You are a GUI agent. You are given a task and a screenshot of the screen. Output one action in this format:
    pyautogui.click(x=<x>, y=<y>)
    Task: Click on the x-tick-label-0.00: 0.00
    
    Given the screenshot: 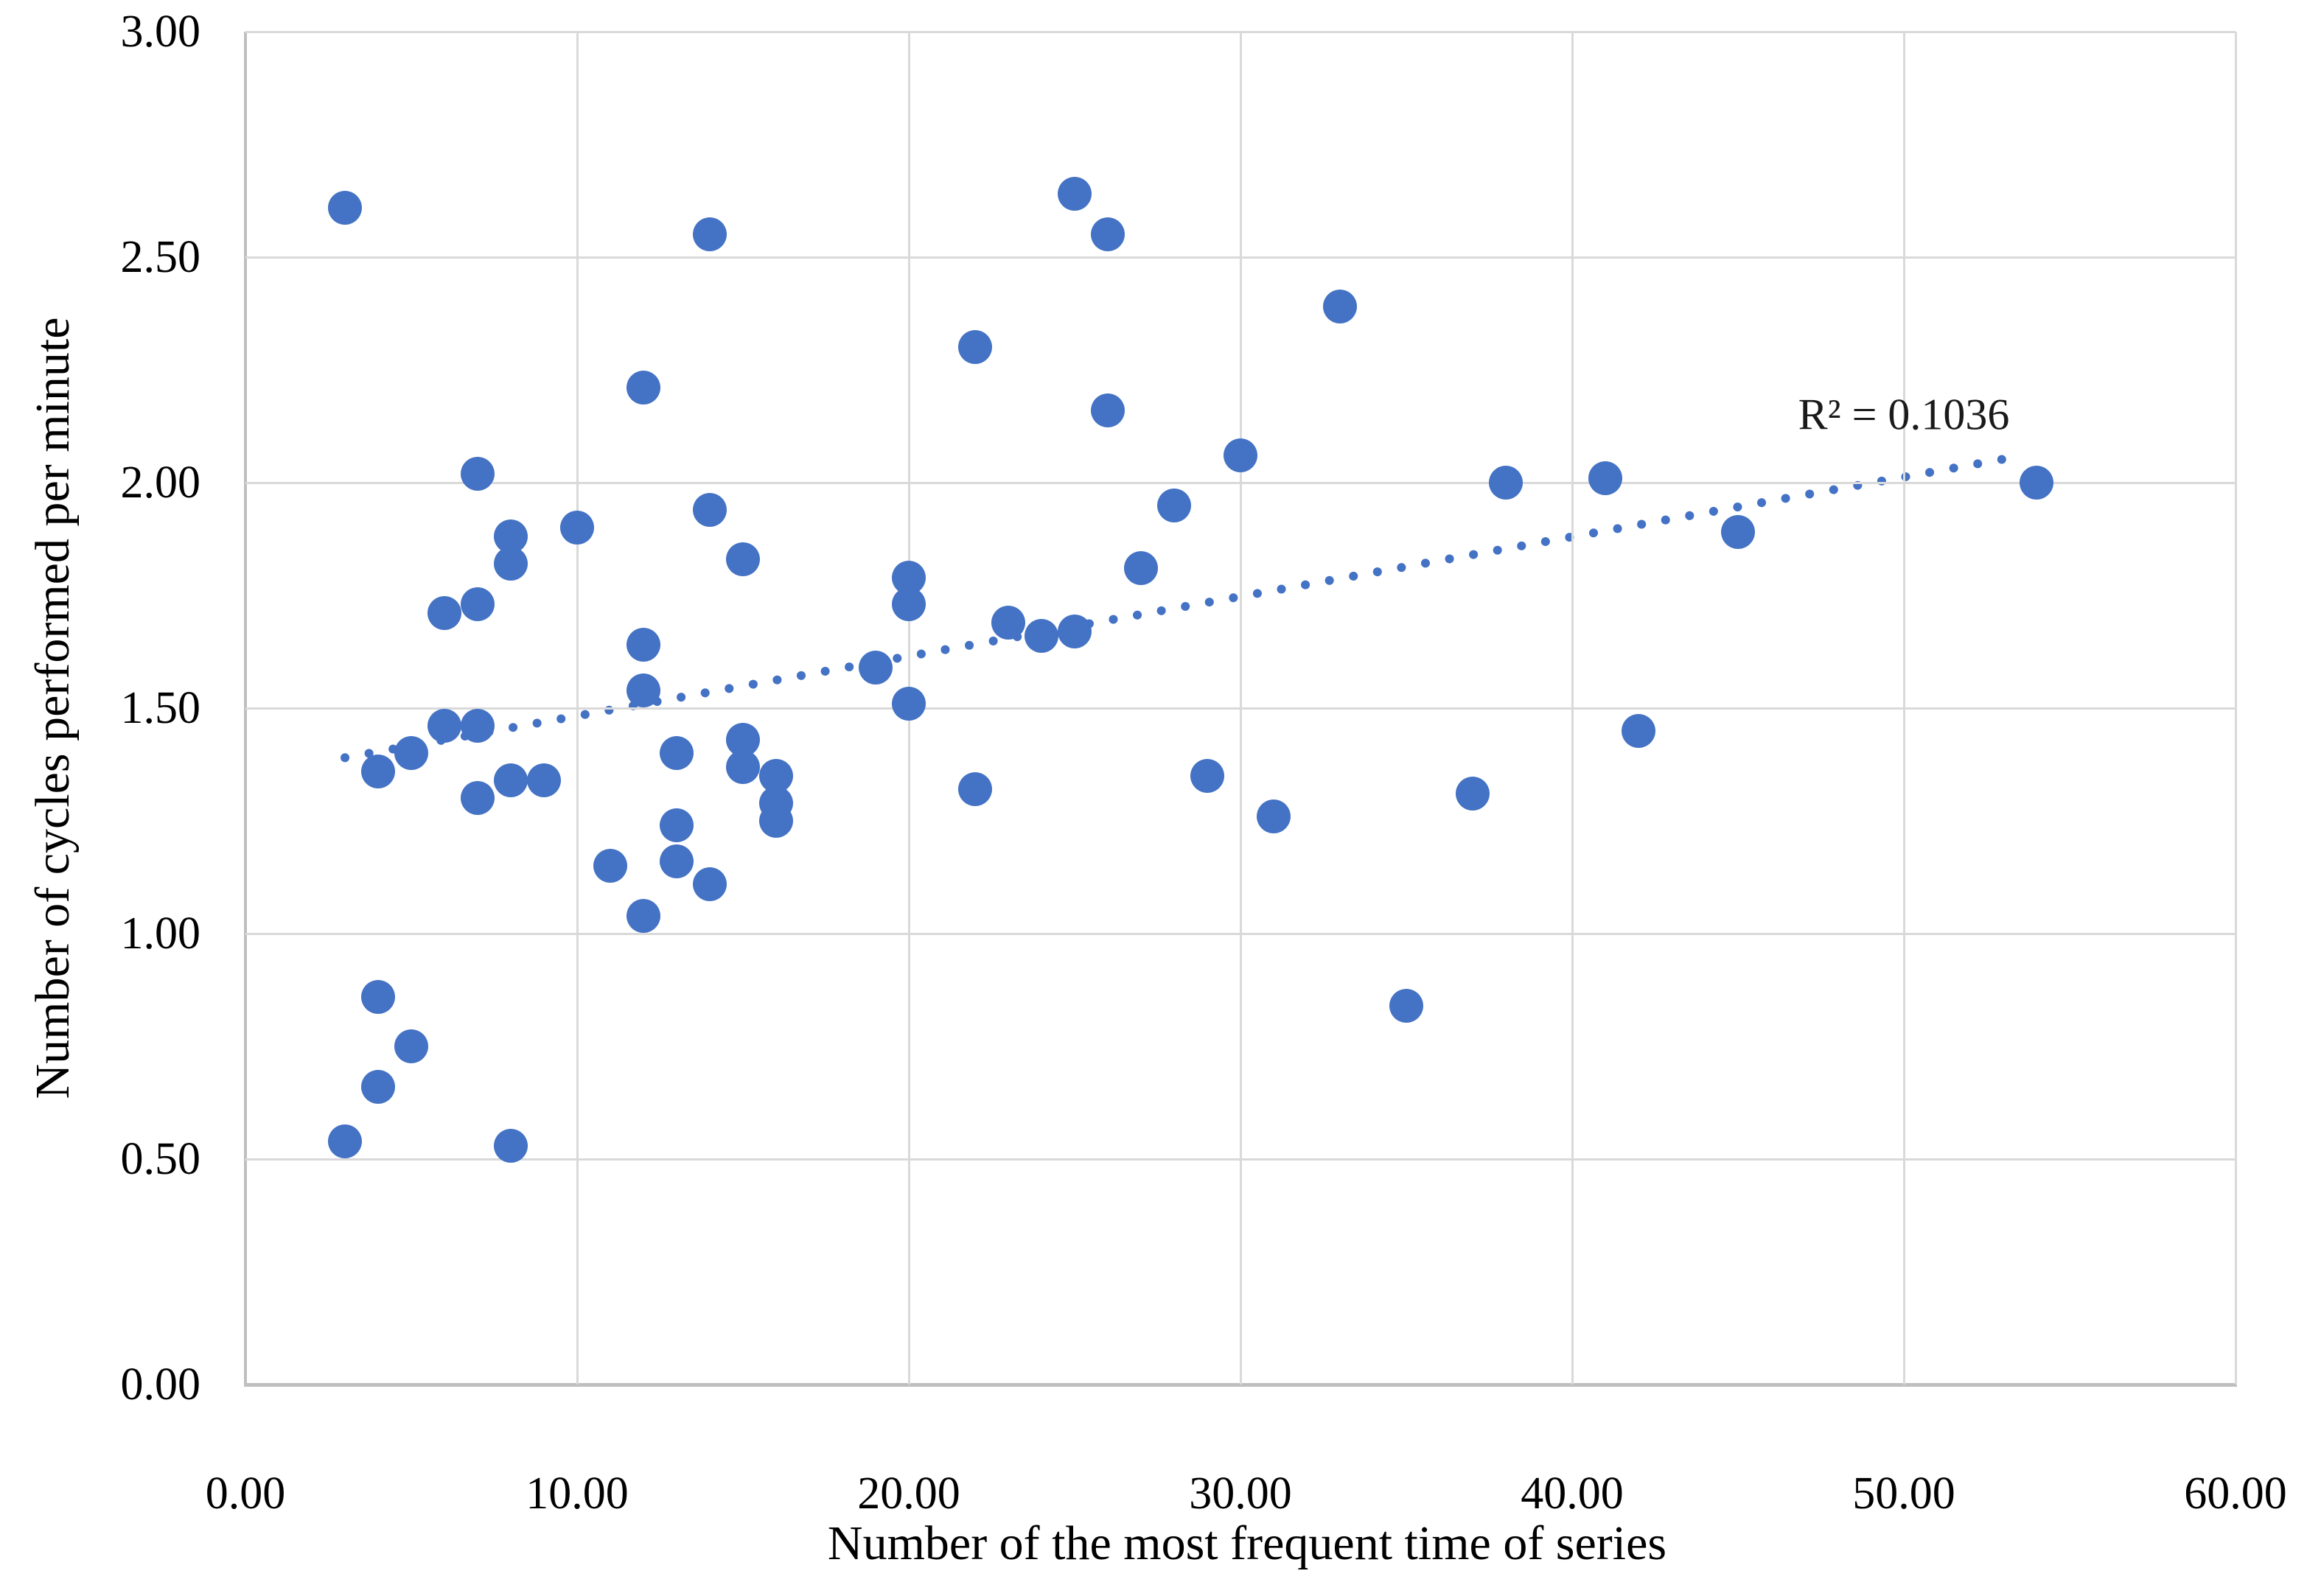 What is the action you would take?
    pyautogui.click(x=245, y=1494)
    